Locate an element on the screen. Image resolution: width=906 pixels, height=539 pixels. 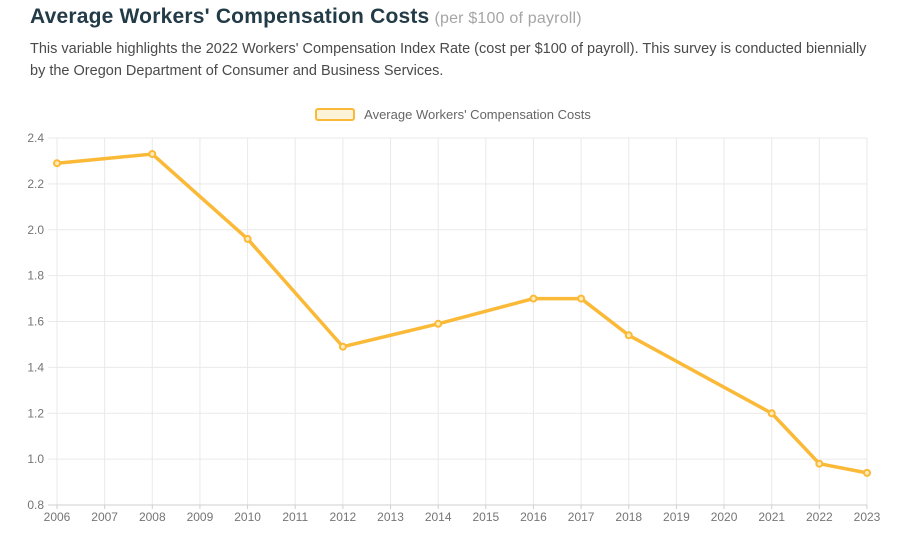
y-tick-label: 1.6 is located at coordinates (35, 322).